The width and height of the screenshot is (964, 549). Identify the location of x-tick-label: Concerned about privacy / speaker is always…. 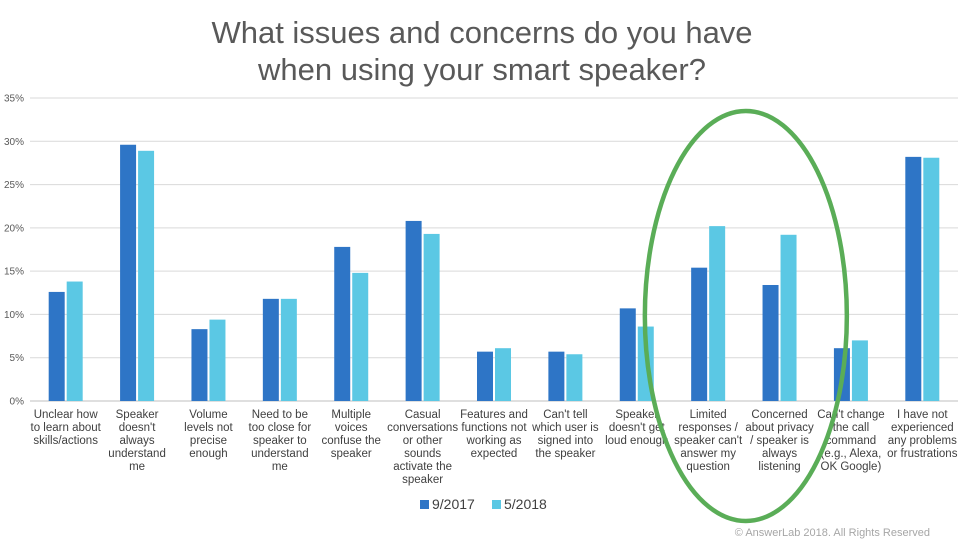
(779, 441).